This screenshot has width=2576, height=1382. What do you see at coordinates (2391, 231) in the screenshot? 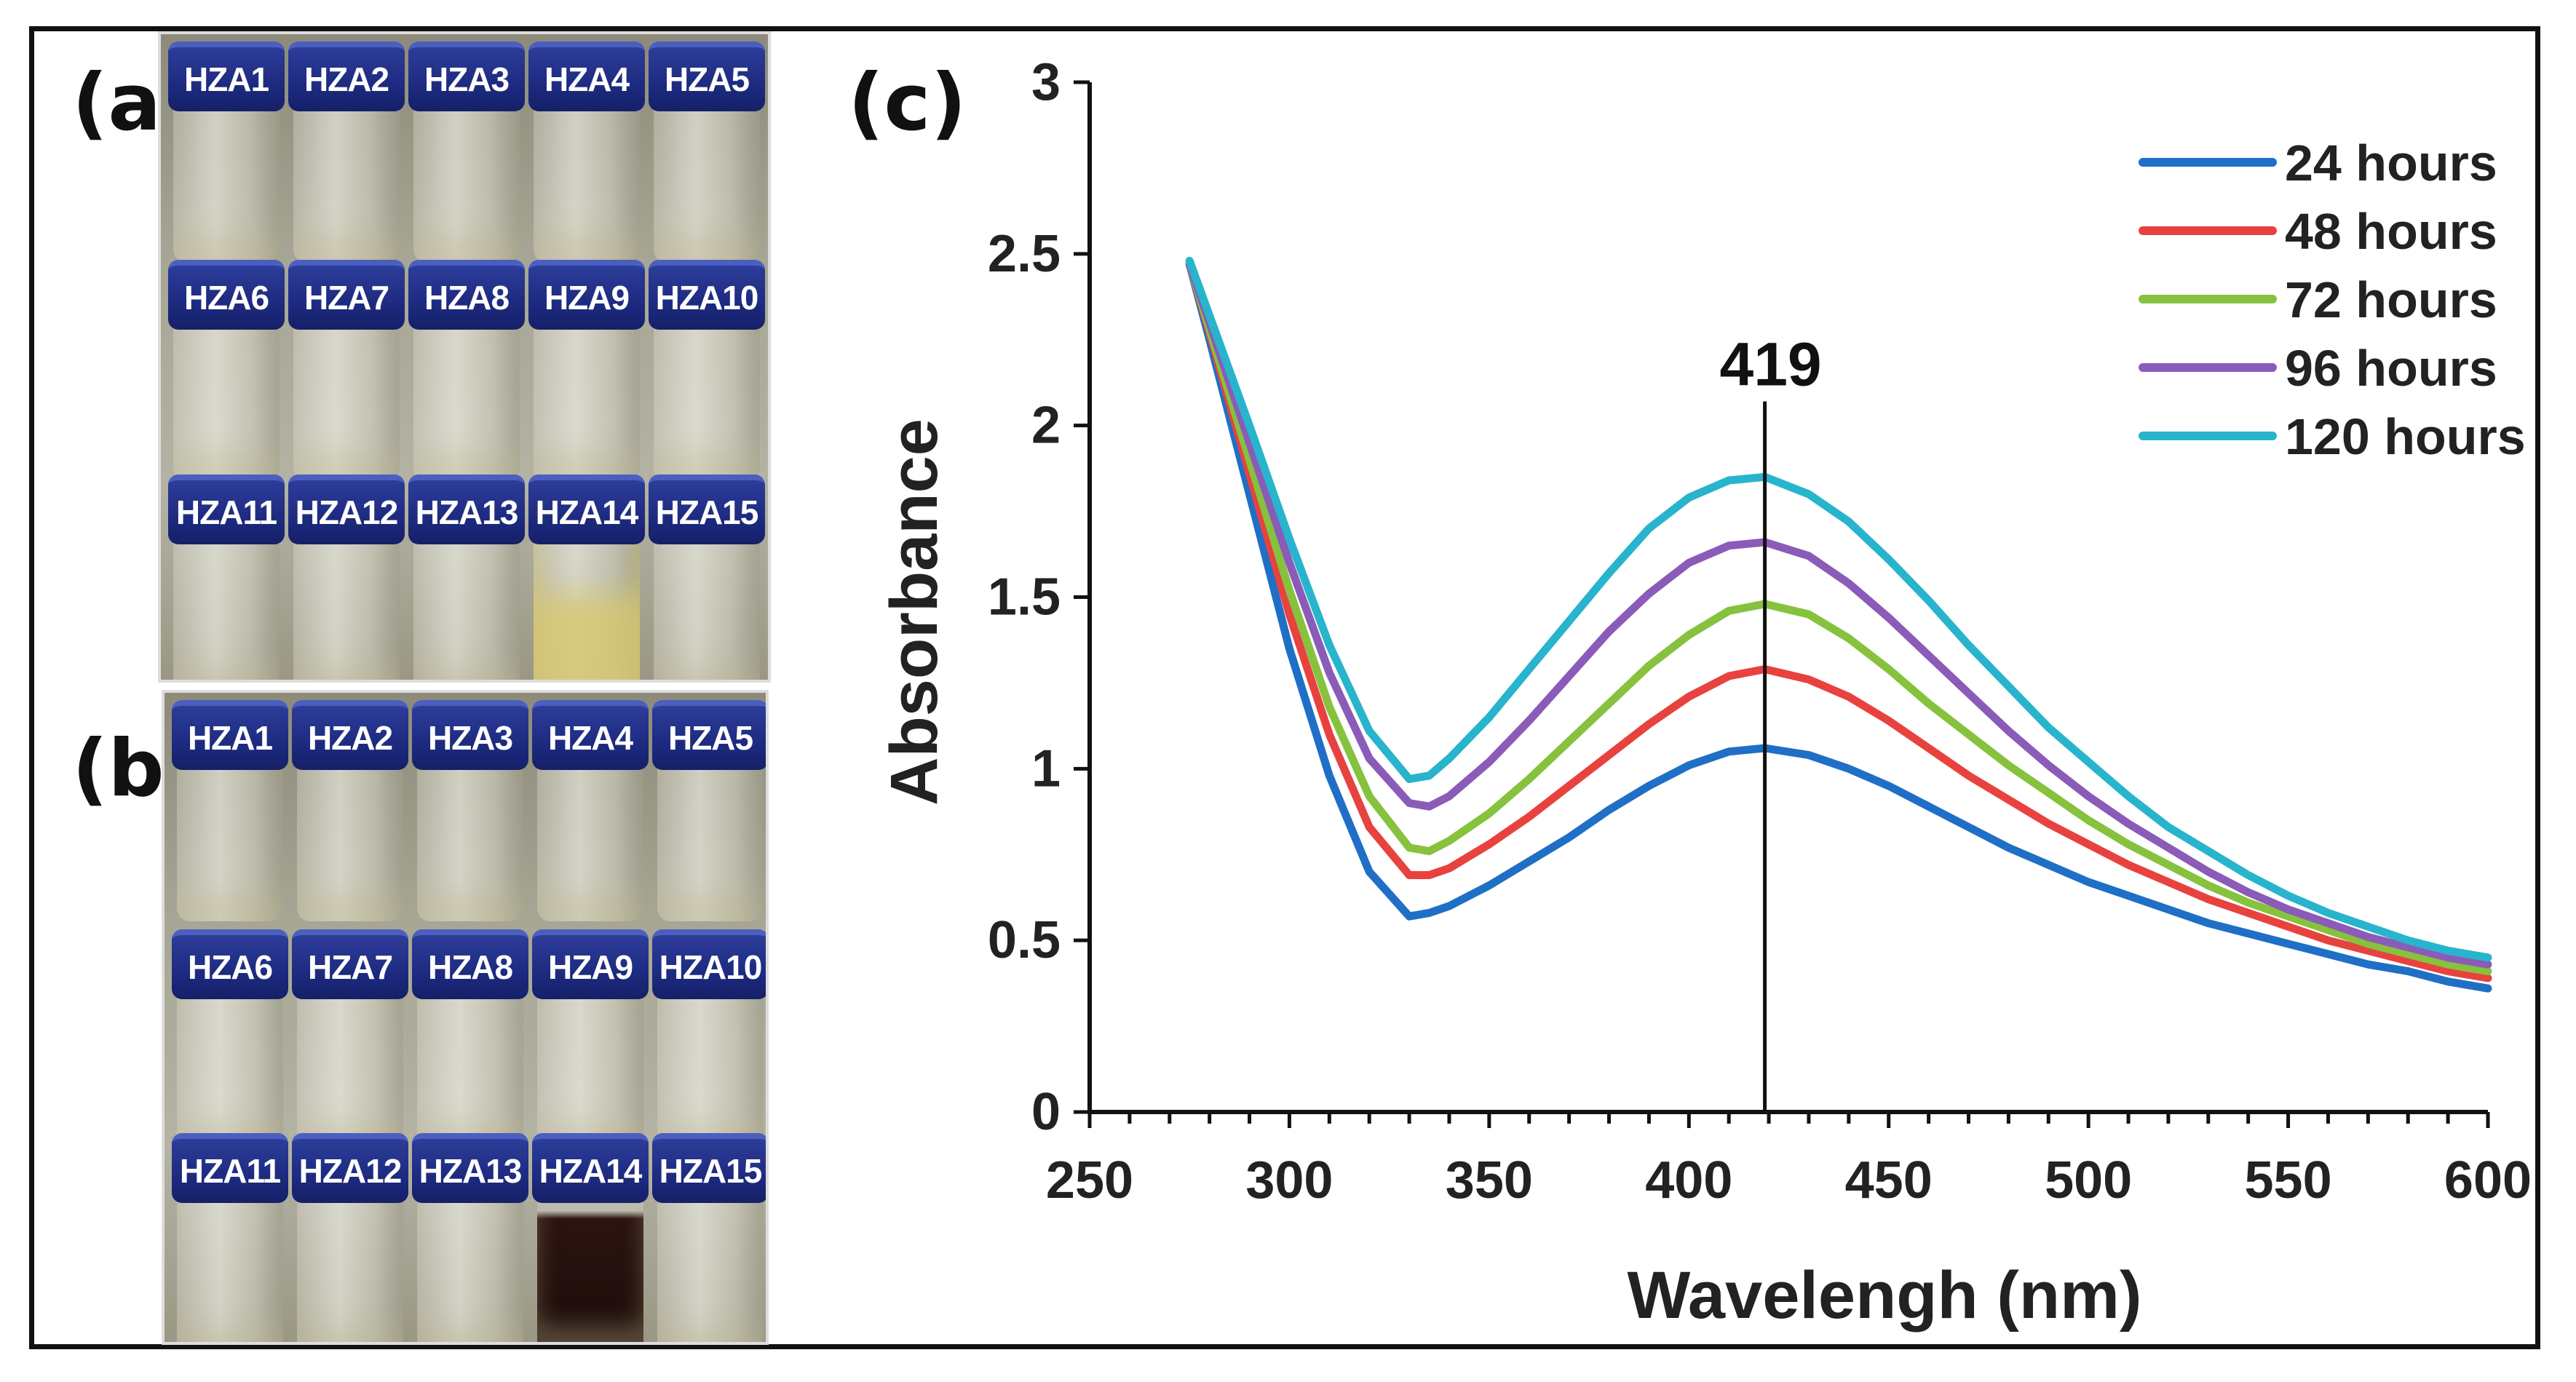
I see `legend-label: 48 hours` at bounding box center [2391, 231].